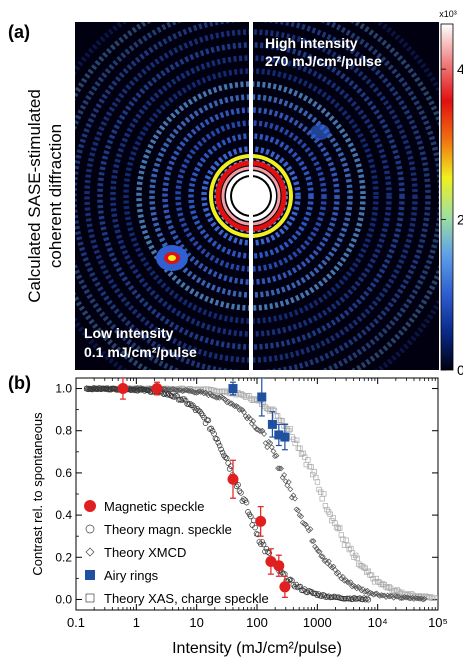 The width and height of the screenshot is (463, 661). I want to click on panel-a-label: (a), so click(19, 32).